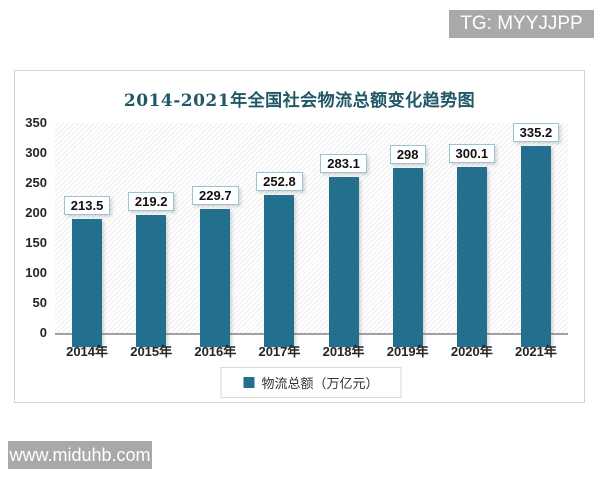 The image size is (600, 480). I want to click on bar-value-label: 229.7, so click(215, 195).